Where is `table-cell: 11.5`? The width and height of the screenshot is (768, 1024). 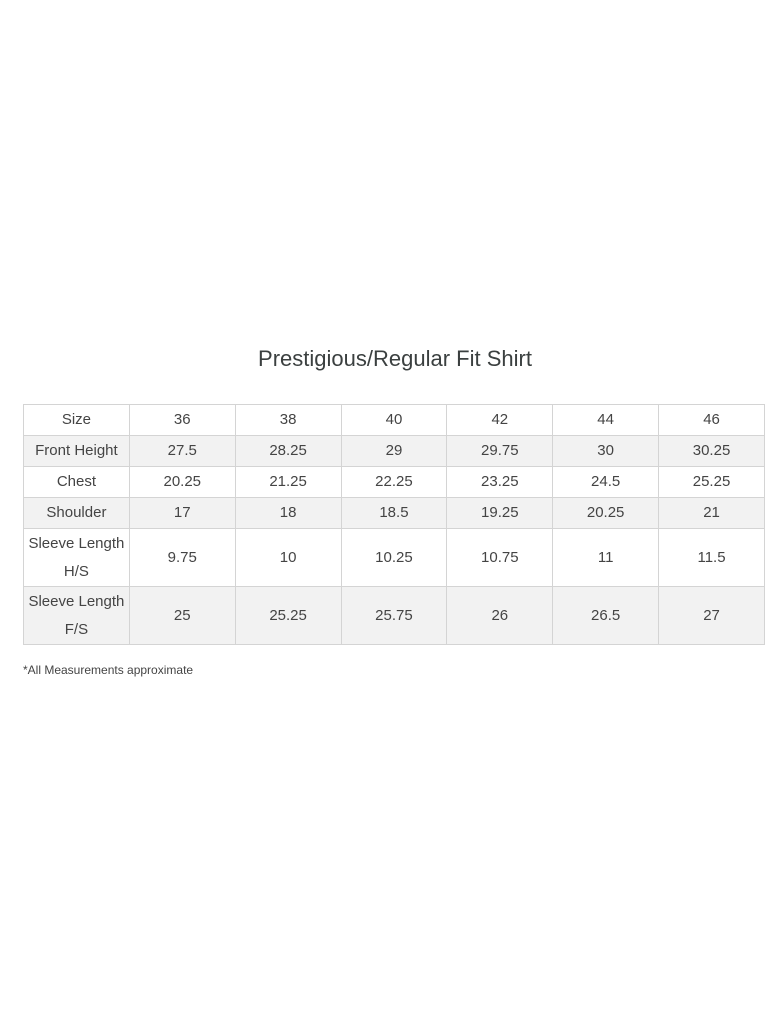
table-cell: 11.5 is located at coordinates (711, 557).